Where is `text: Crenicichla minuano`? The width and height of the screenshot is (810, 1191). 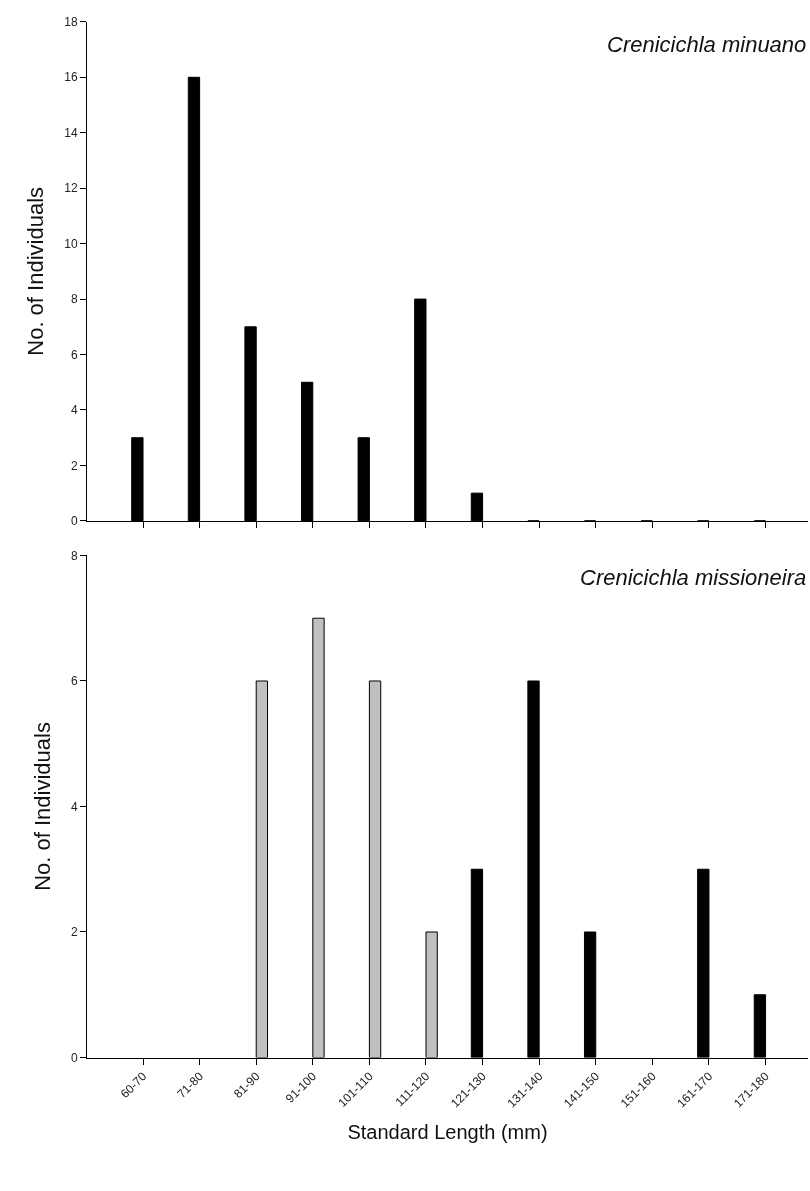
text: Crenicichla minuano is located at coordinates (707, 44).